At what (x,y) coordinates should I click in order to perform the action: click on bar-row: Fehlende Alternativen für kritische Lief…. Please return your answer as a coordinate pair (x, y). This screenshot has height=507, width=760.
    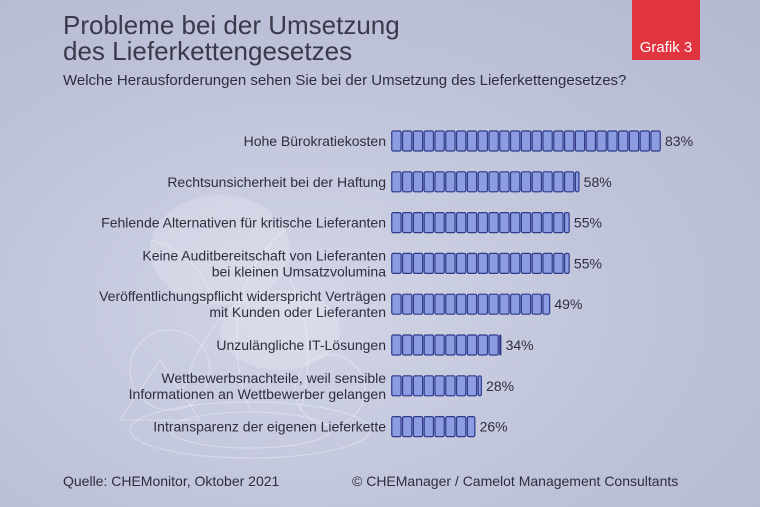
    Looking at the image, I should click on (351, 223).